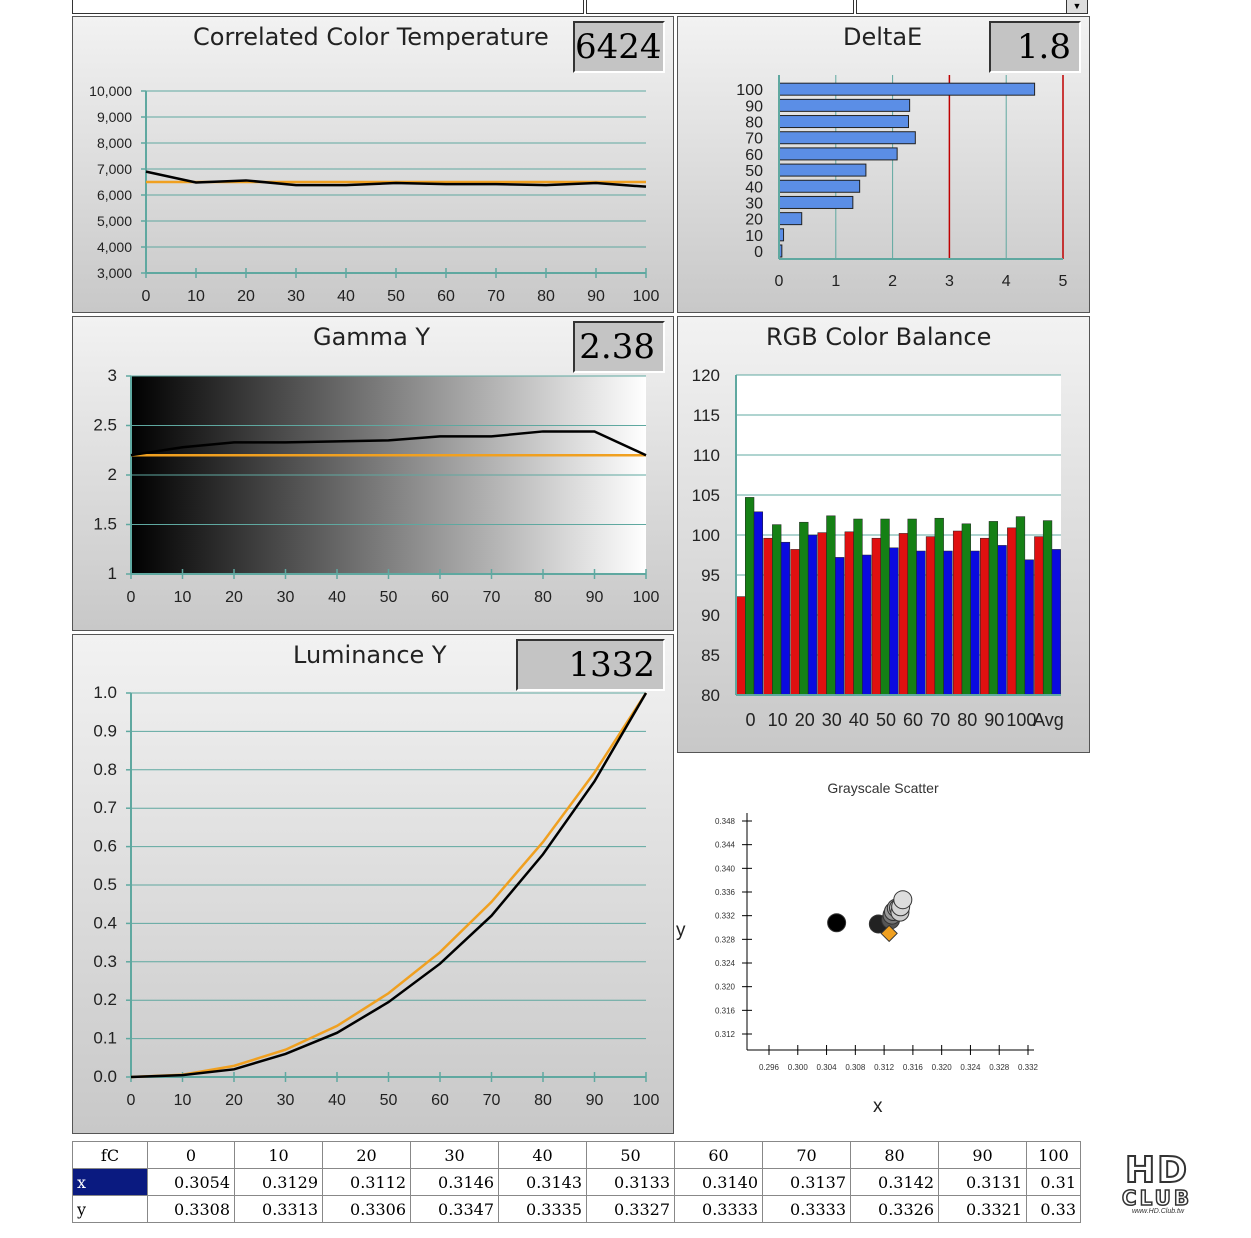  Describe the element at coordinates (110, 91) in the screenshot. I see `y-tick-label: 10,000` at that location.